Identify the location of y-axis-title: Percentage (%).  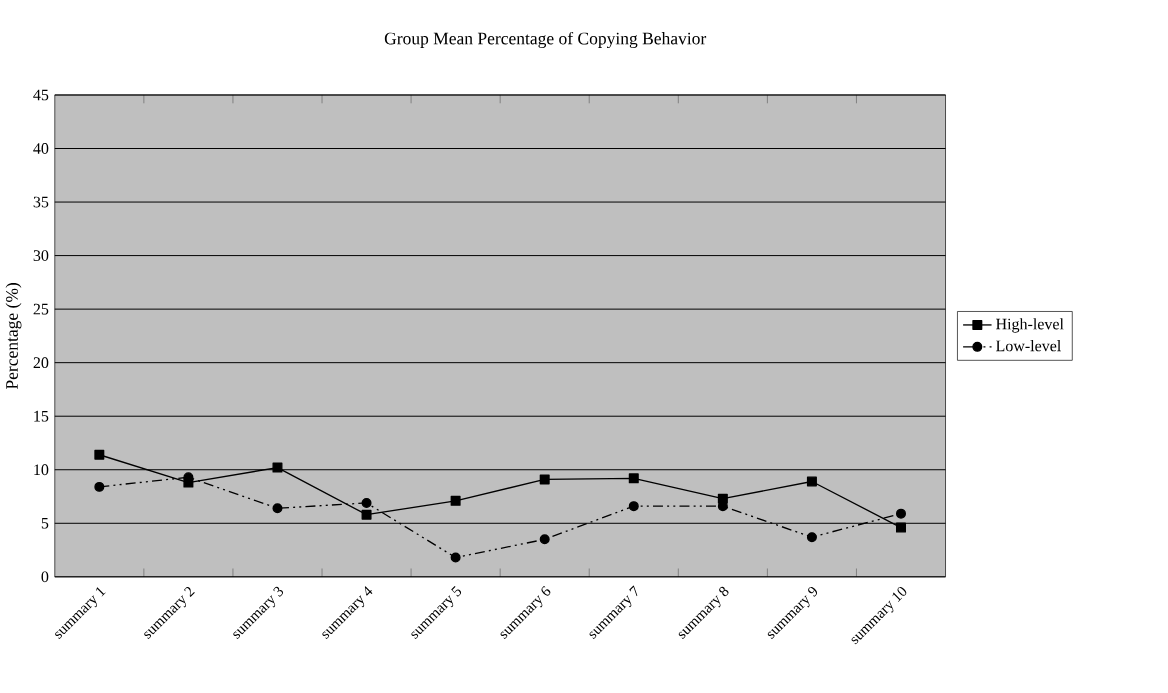
(13, 336).